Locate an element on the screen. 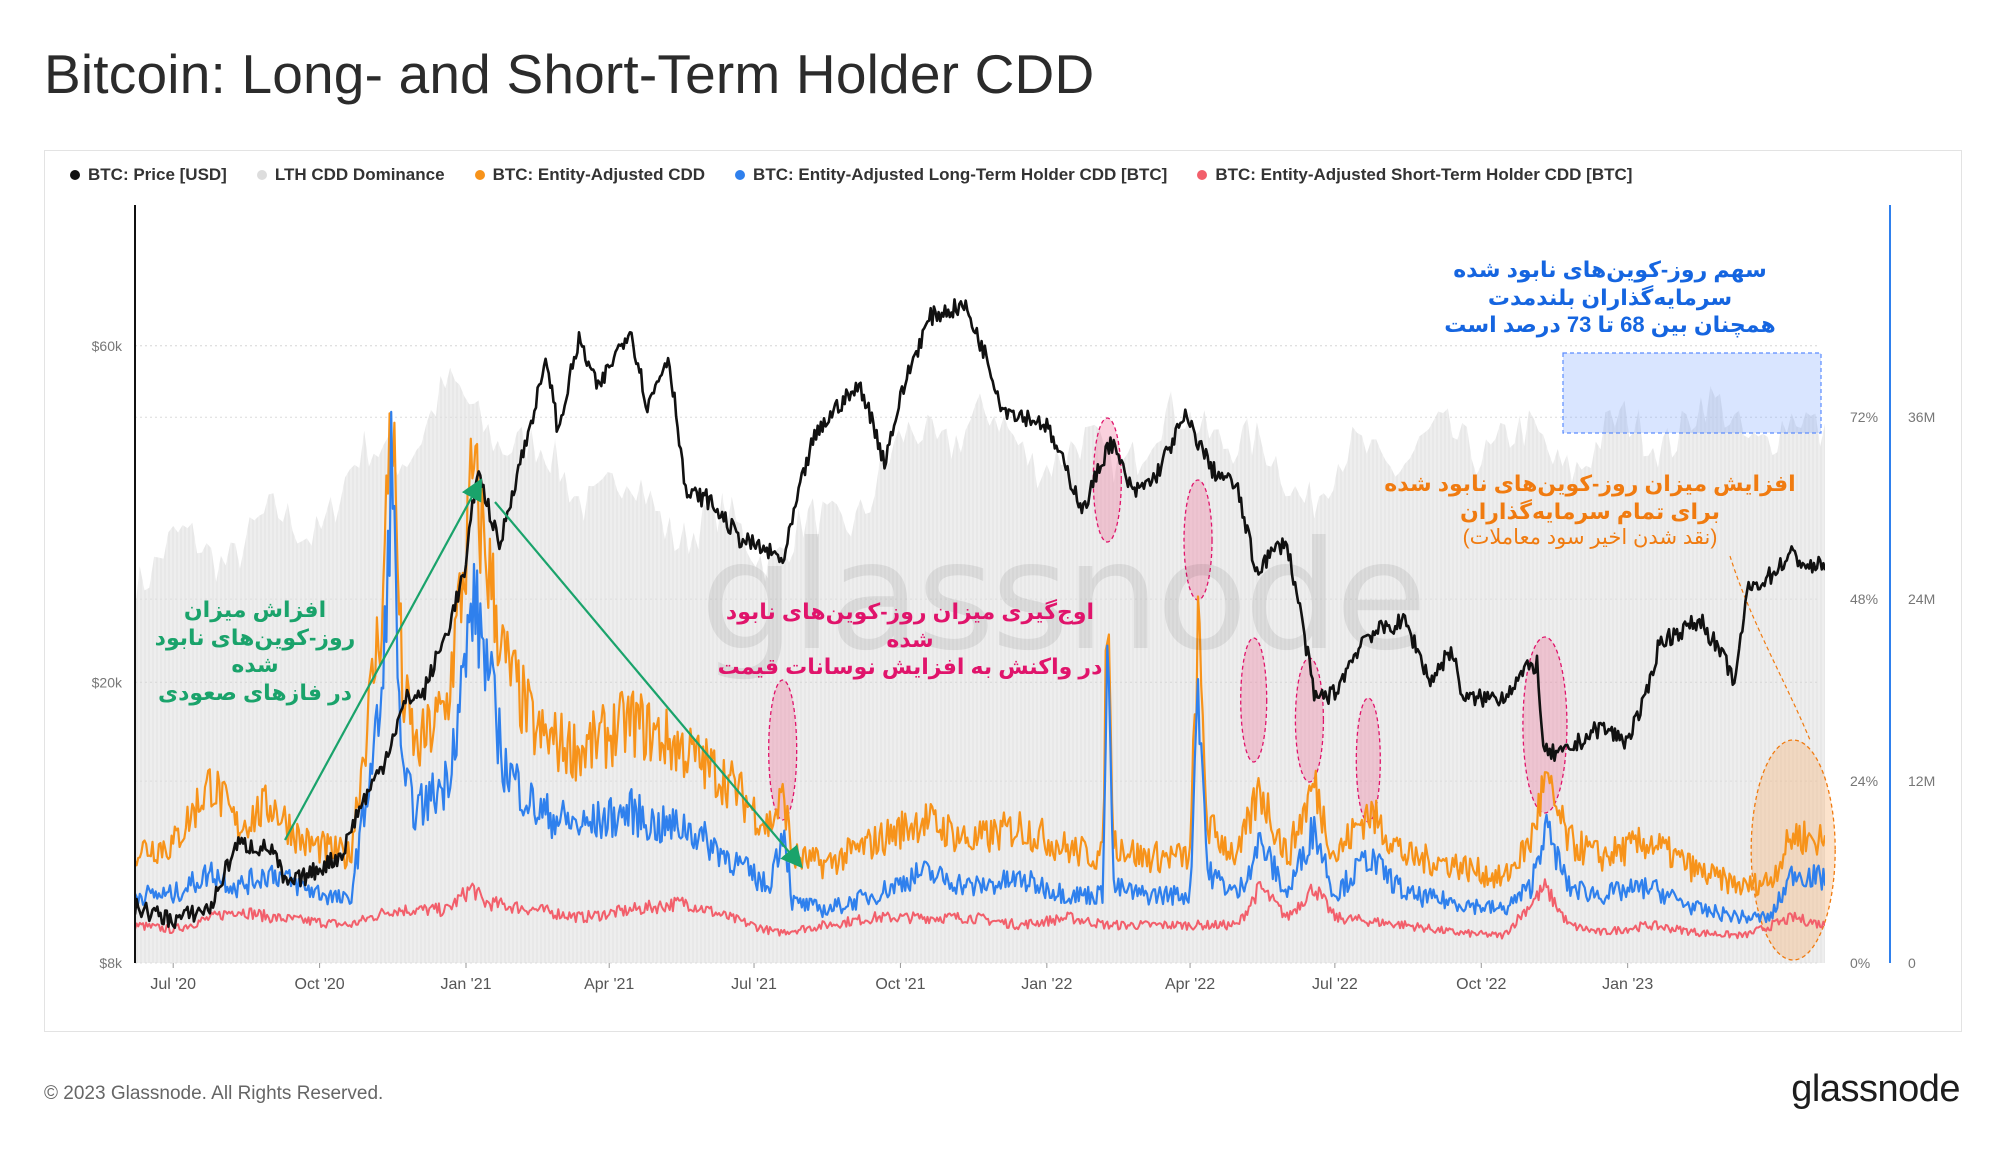  page-title: Bitcoin: Long- and Short-Term Holder CDD is located at coordinates (569, 74).